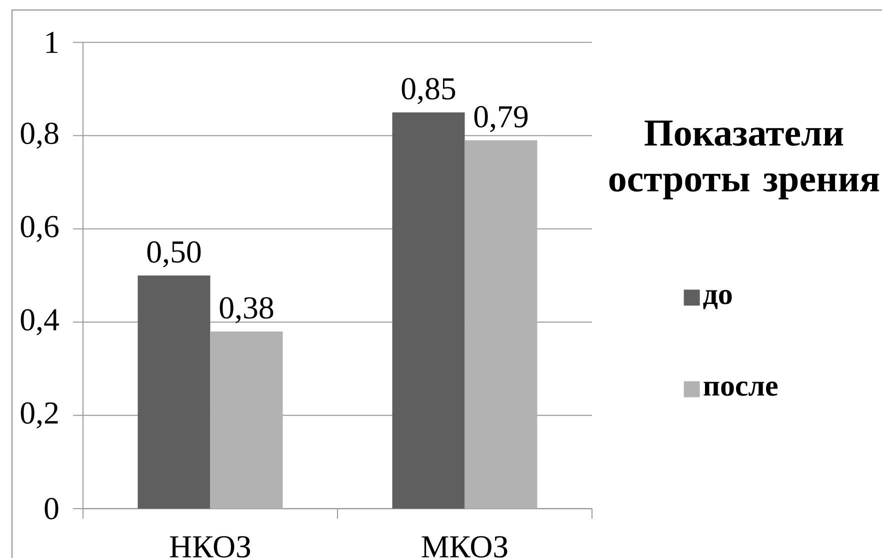 The width and height of the screenshot is (882, 558). Describe the element at coordinates (741, 388) in the screenshot. I see `legend-label: после` at that location.